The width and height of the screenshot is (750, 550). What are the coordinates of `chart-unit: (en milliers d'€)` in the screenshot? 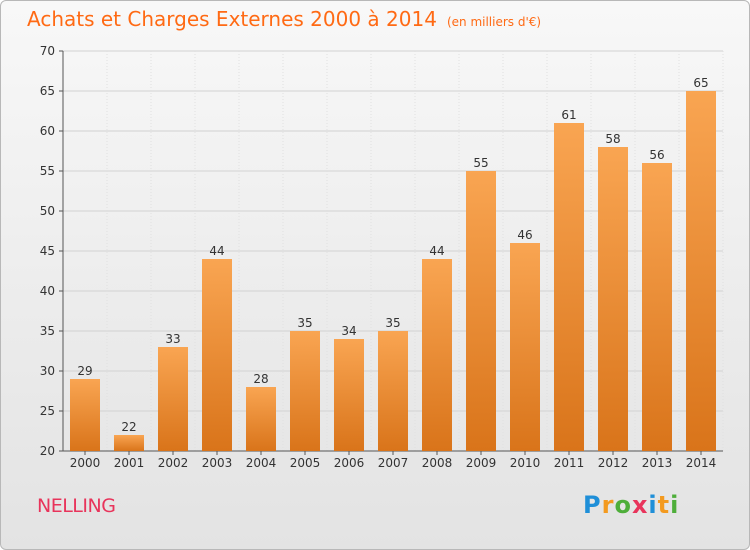 It's located at (494, 22).